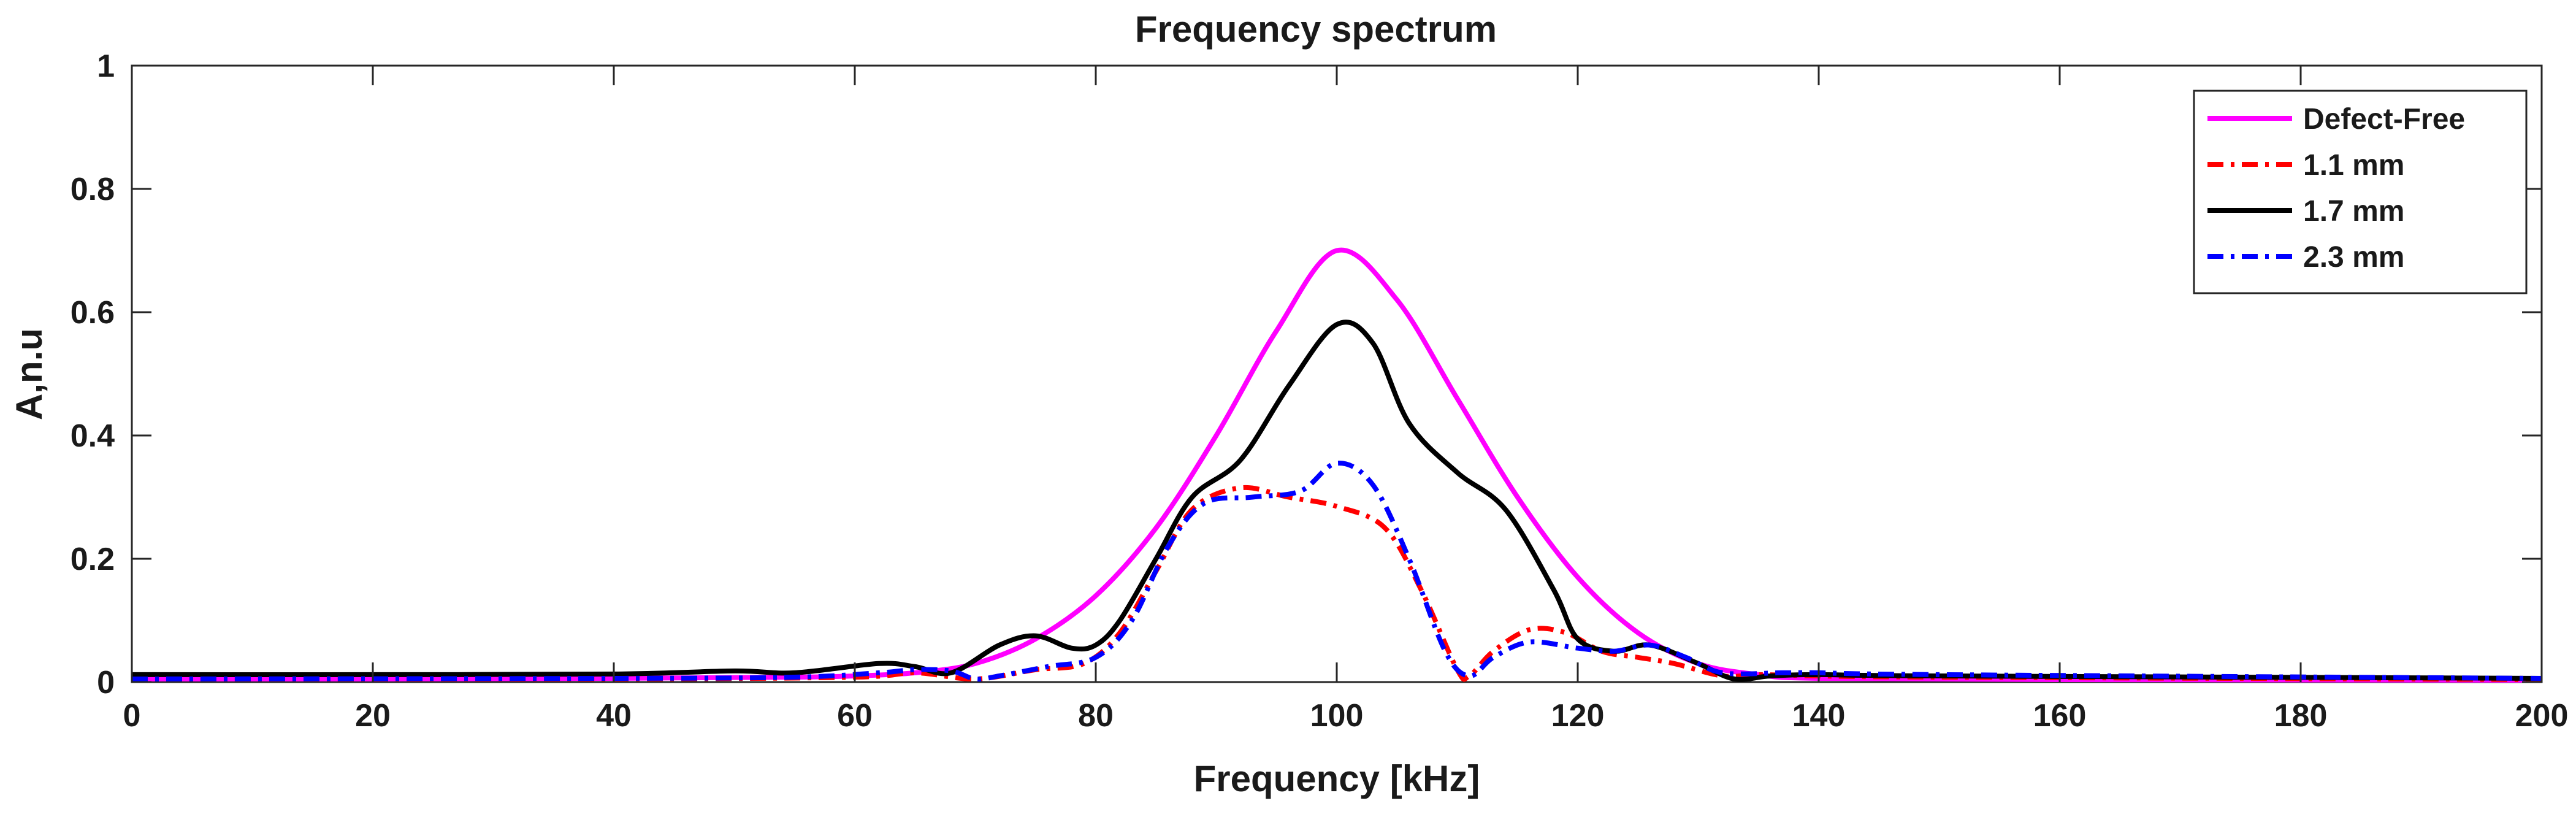 This screenshot has height=817, width=2576. What do you see at coordinates (1096, 716) in the screenshot?
I see `x-tick-label: 80` at bounding box center [1096, 716].